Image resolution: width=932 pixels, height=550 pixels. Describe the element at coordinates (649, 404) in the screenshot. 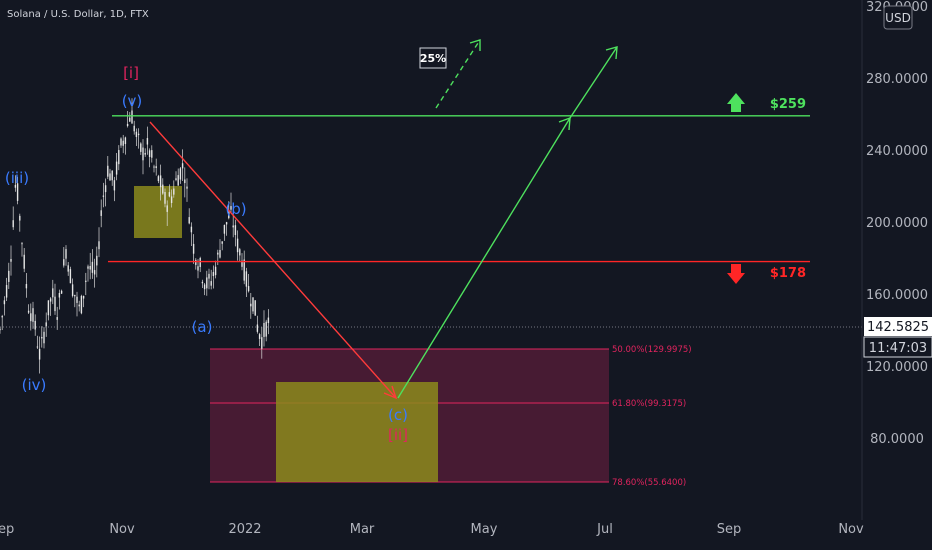

I see `fib-label: 61.80%(99.3175)` at that location.